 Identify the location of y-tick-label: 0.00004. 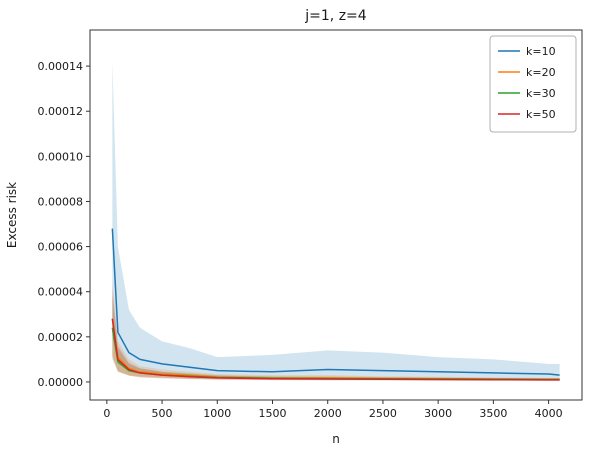
(61, 292).